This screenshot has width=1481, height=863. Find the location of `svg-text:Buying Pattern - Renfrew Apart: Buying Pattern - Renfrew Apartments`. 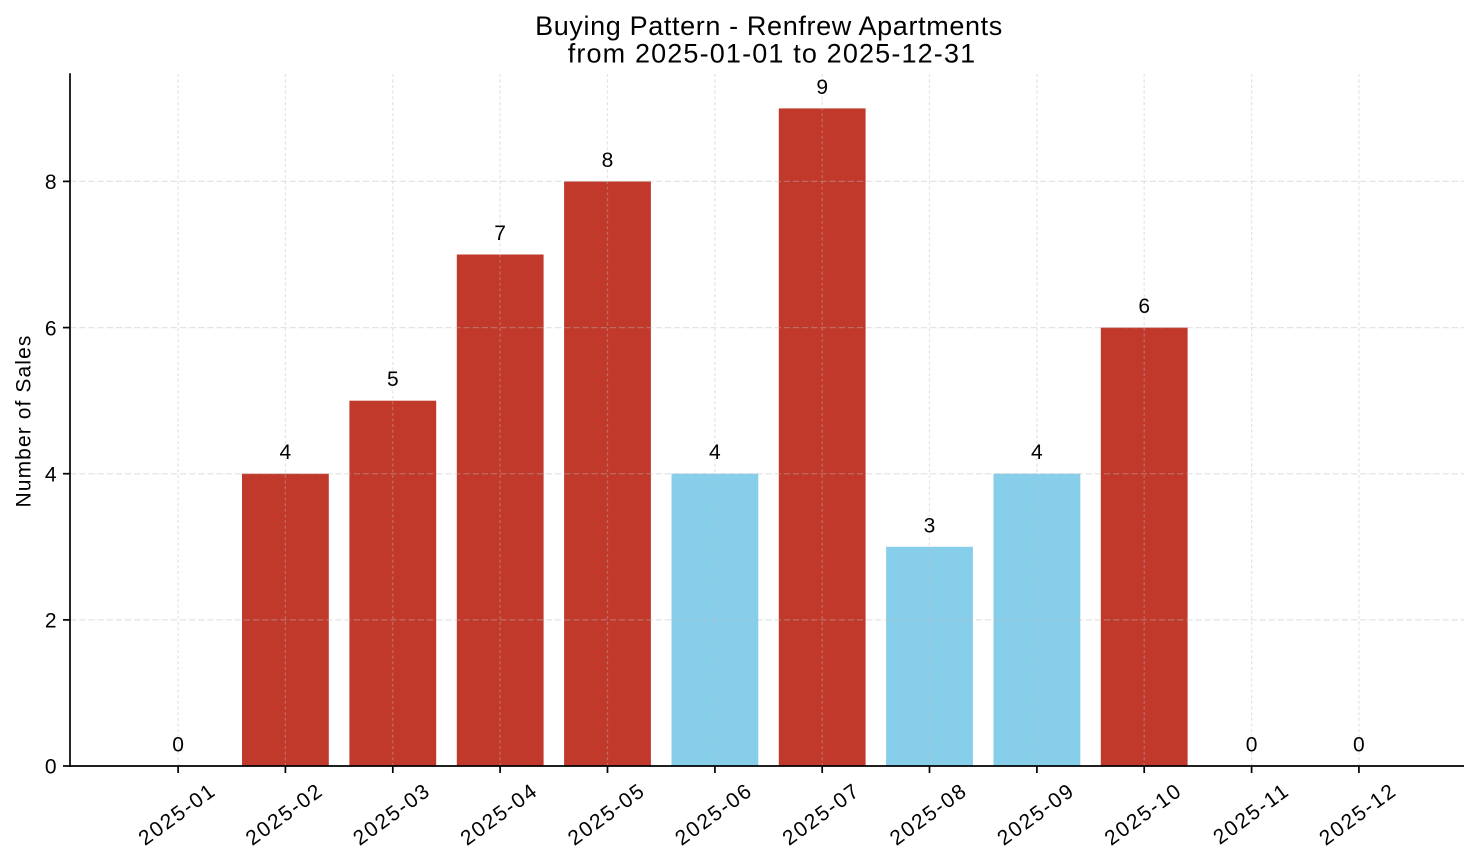

svg-text:Buying Pattern - Renfrew Apart: Buying Pattern - Renfrew Apartments is located at coordinates (769, 26).